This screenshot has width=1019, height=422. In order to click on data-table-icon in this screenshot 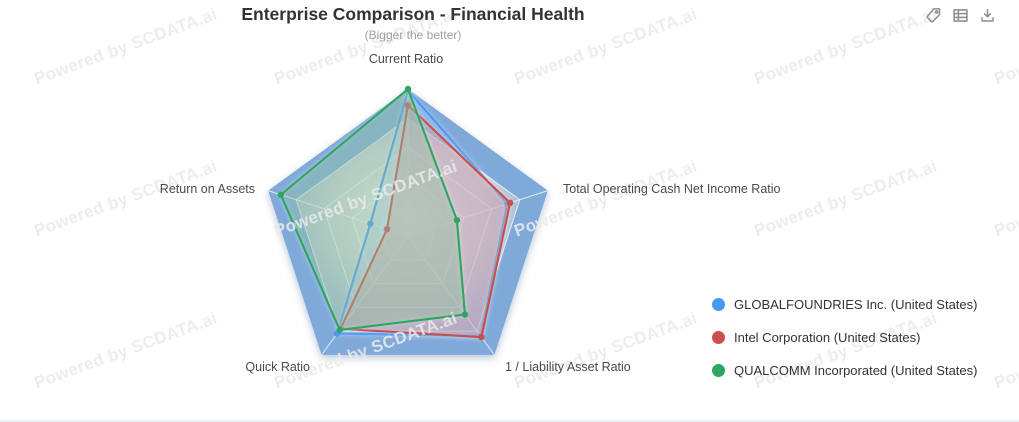, I will do `click(960, 15)`.